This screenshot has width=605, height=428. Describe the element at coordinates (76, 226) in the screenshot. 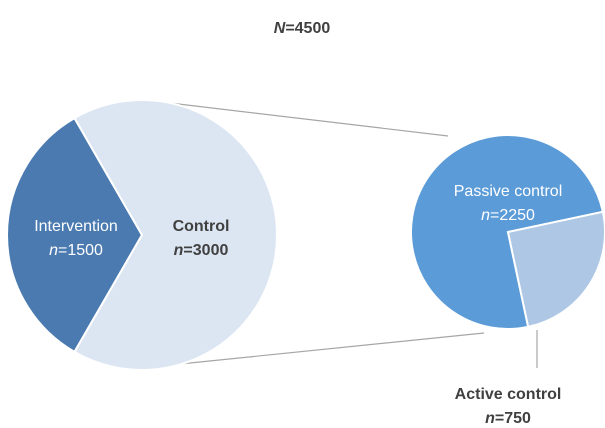

I see `label-intervention: Intervention` at that location.